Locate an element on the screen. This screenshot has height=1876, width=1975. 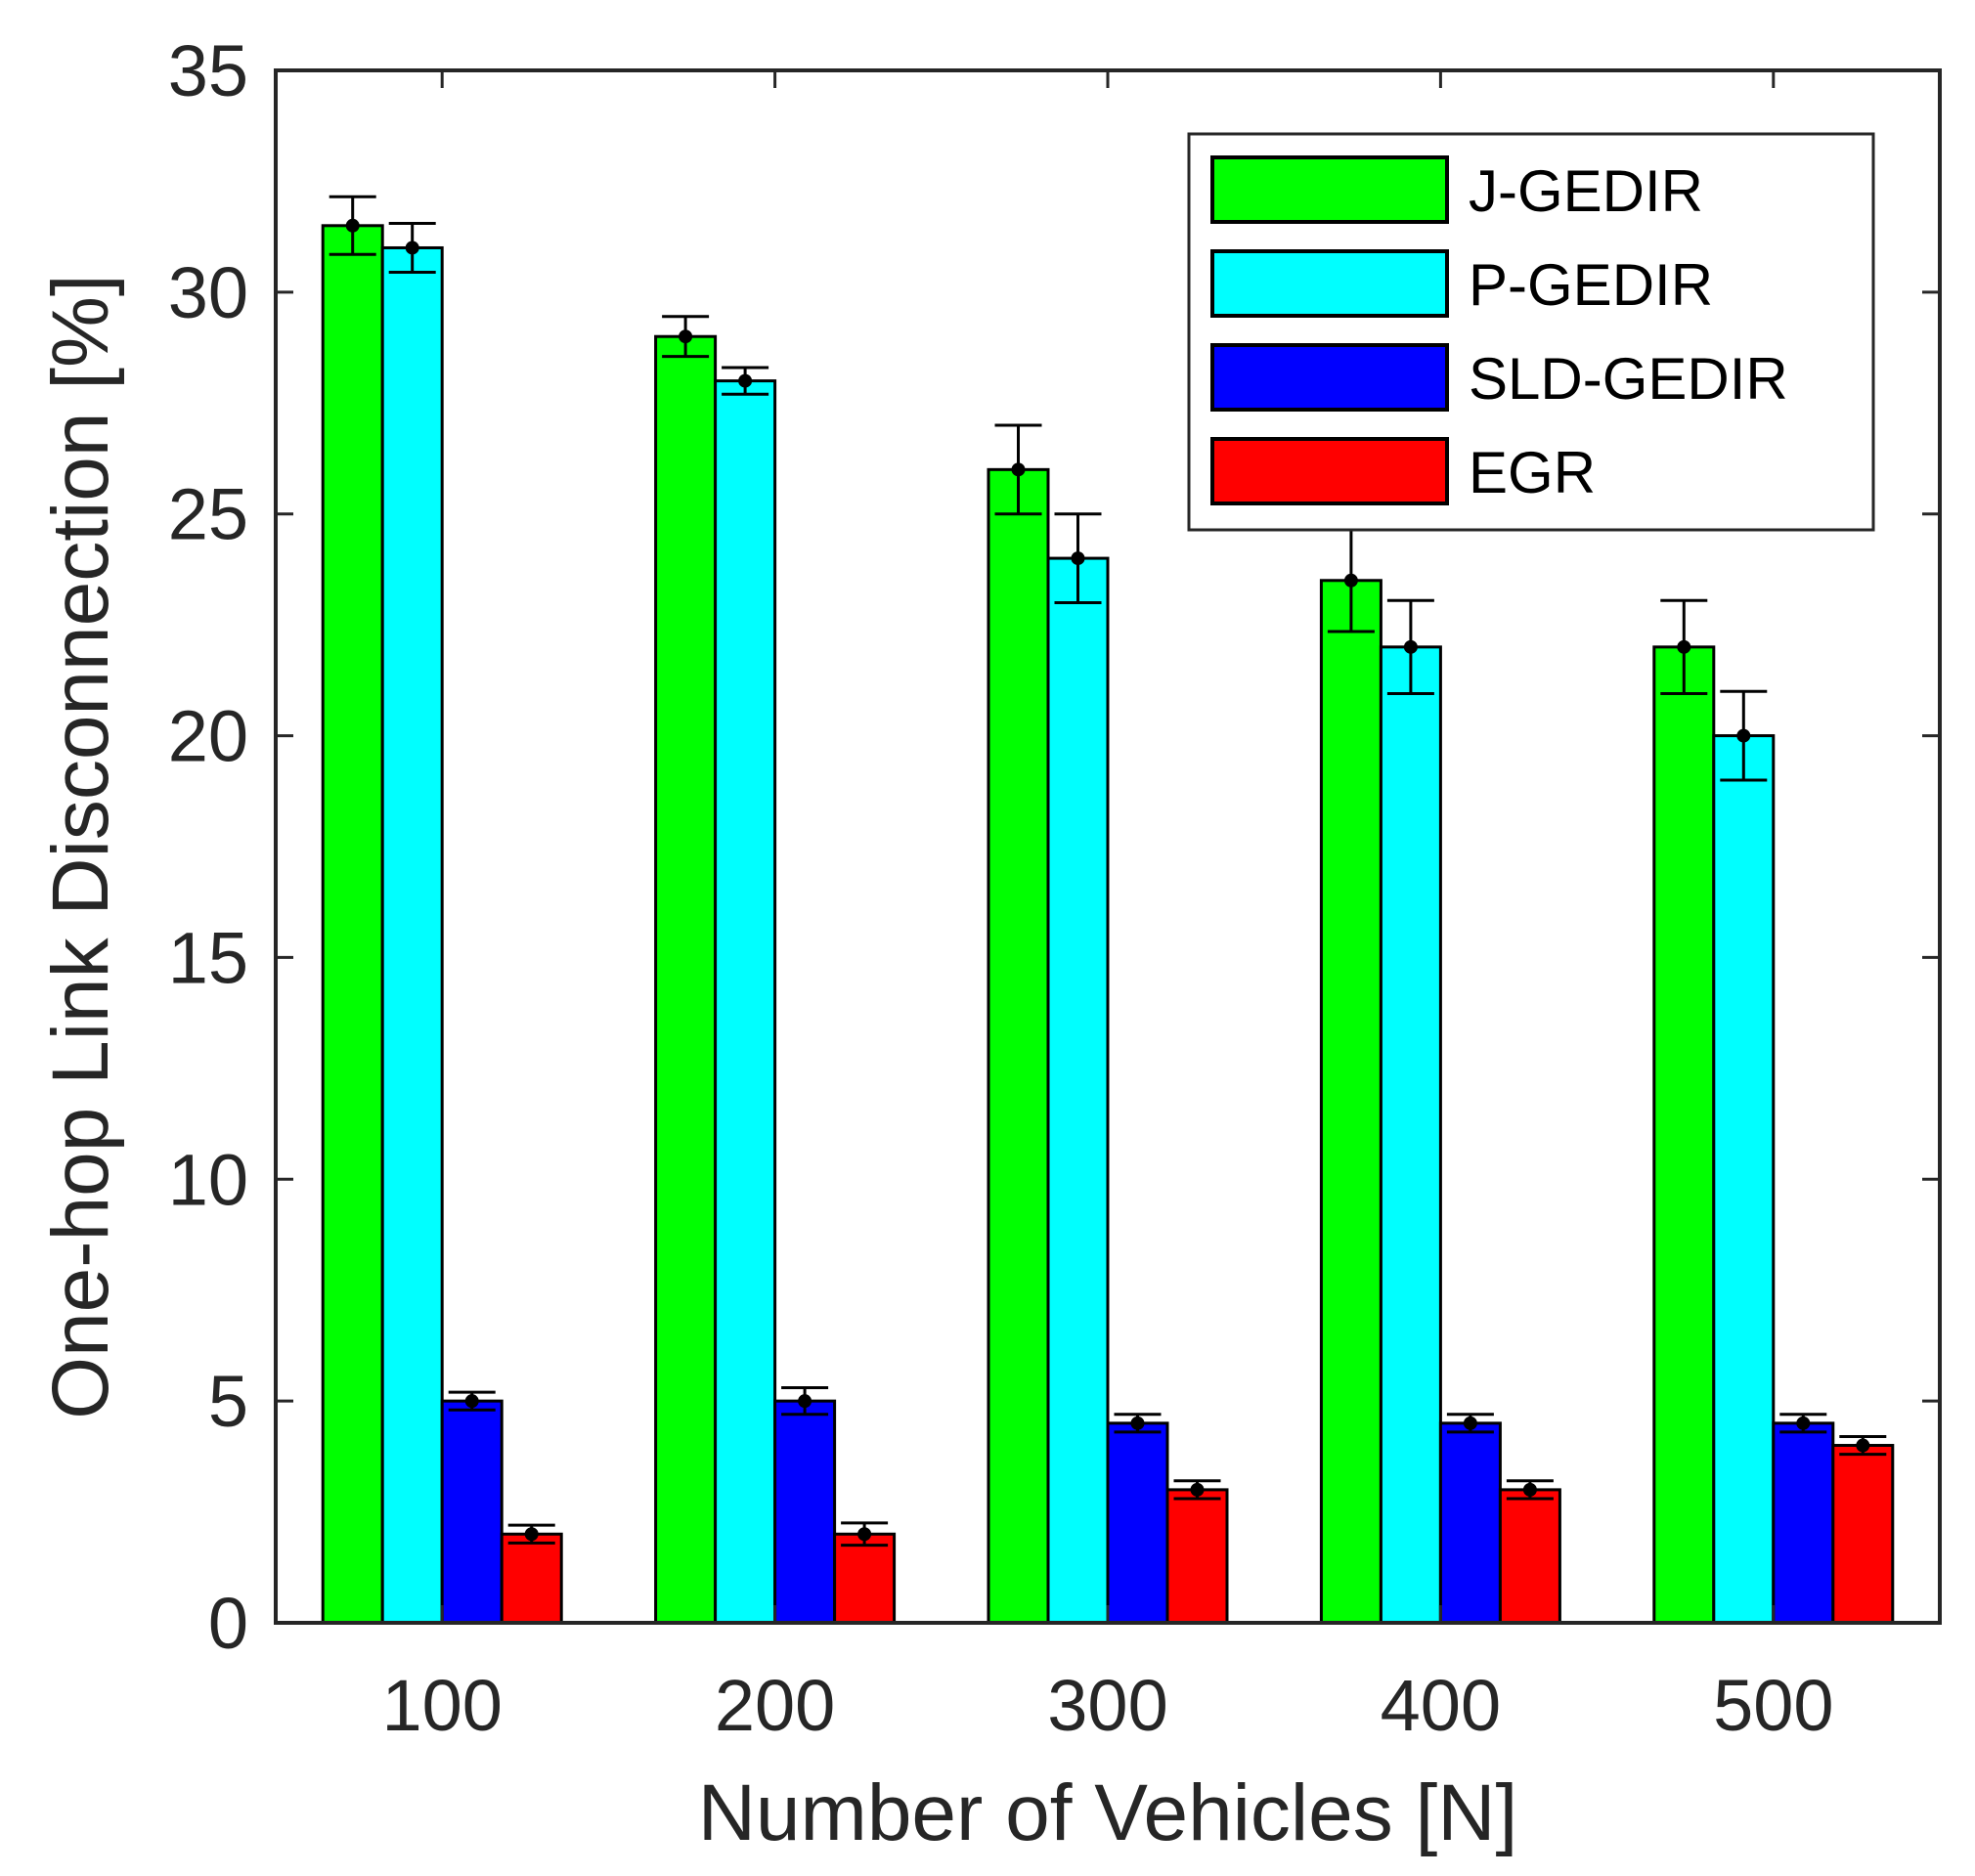
legend-swatch-egr is located at coordinates (1329, 471).